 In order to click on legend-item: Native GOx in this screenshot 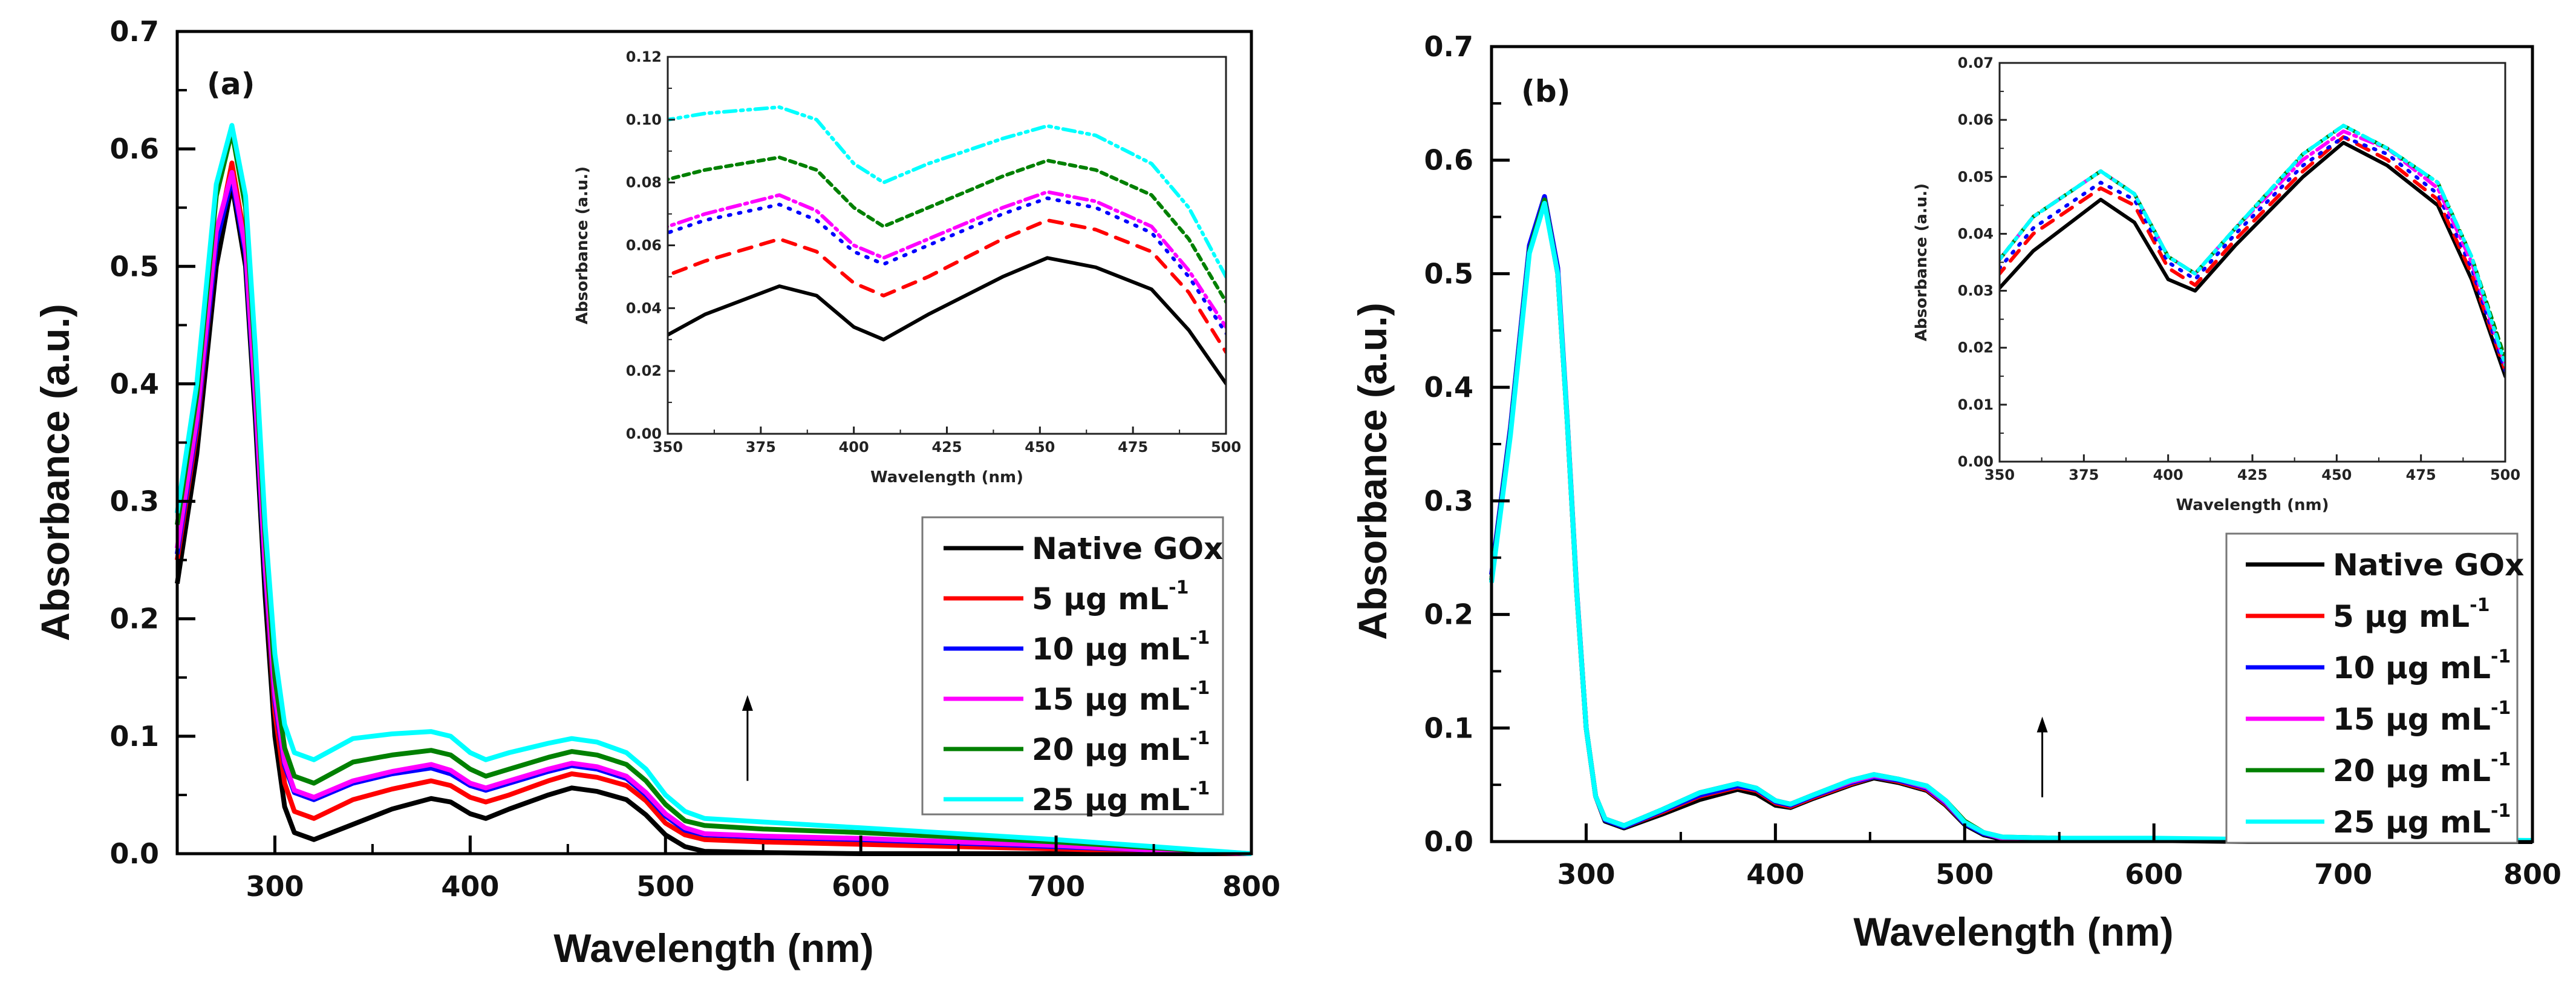, I will do `click(1083, 548)`.